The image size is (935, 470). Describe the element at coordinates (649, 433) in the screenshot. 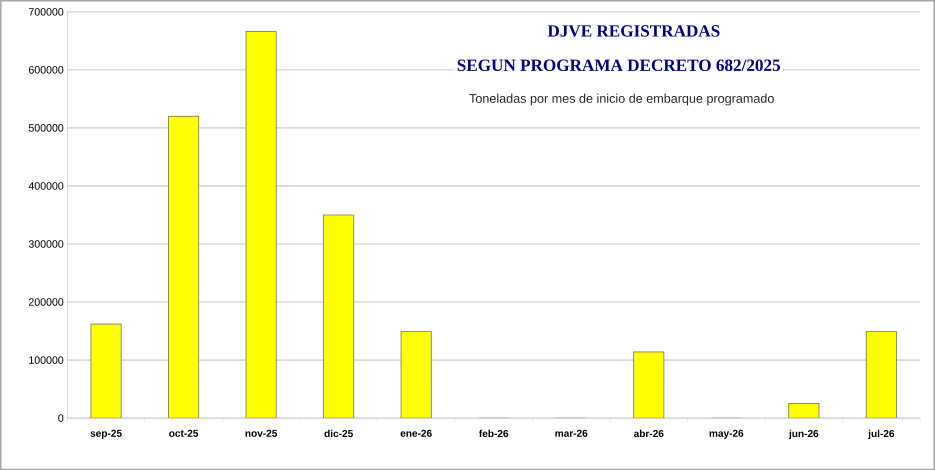

I see `x-tick-label: abr-26` at that location.